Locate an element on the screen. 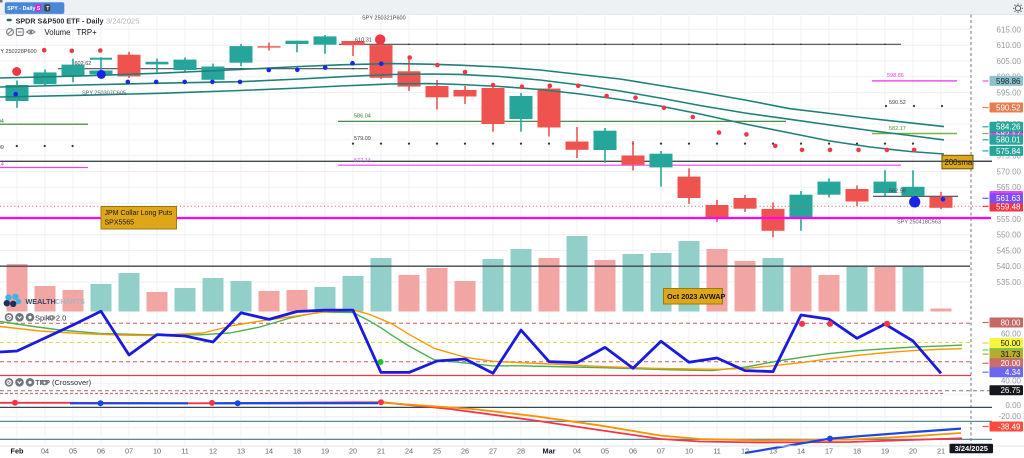 The image size is (1024, 458). svg-text: 545.00 is located at coordinates (1009, 250).